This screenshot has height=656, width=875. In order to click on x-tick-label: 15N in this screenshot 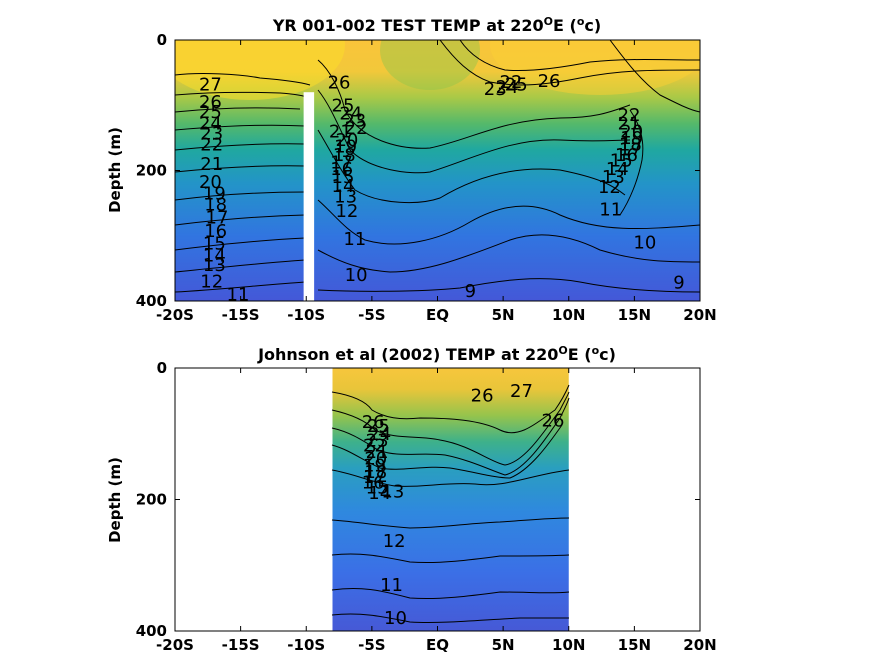, I will do `click(634, 315)`.